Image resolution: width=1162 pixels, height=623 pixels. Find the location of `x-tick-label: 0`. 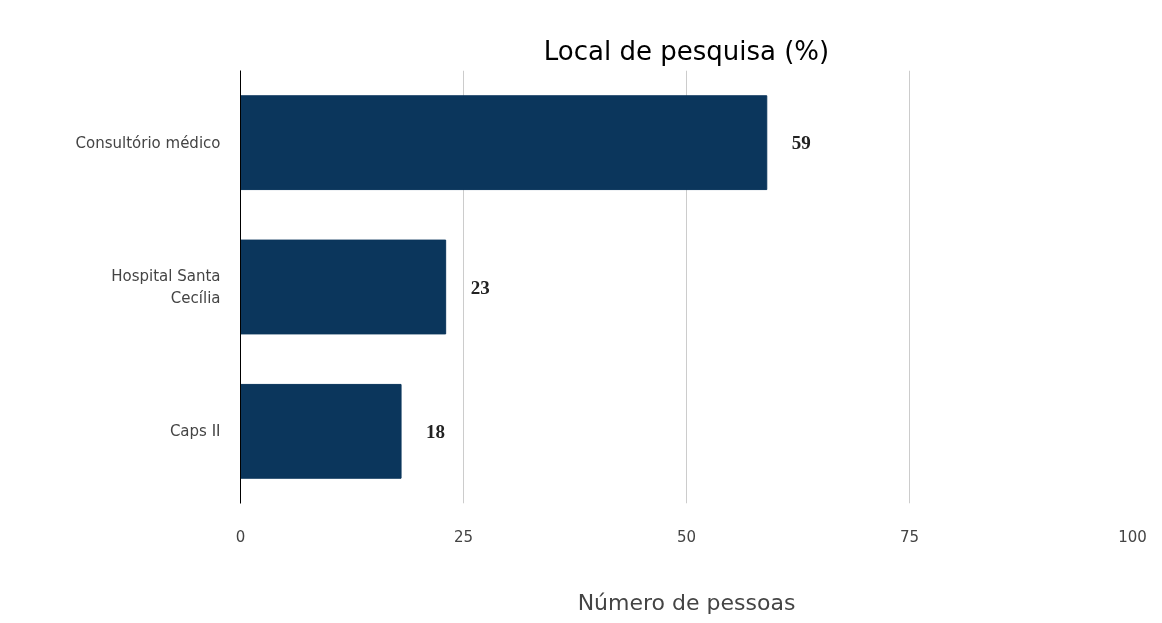

x-tick-label: 0 is located at coordinates (240, 536).